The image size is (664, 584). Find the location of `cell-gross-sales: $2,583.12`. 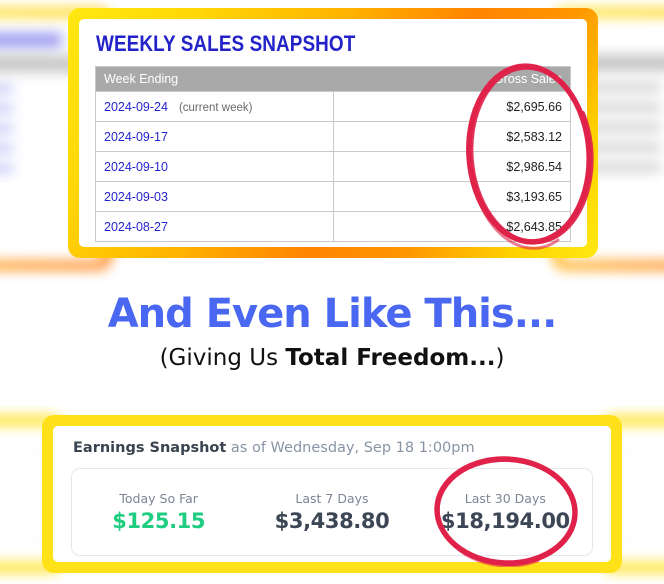

cell-gross-sales: $2,583.12 is located at coordinates (451, 136).